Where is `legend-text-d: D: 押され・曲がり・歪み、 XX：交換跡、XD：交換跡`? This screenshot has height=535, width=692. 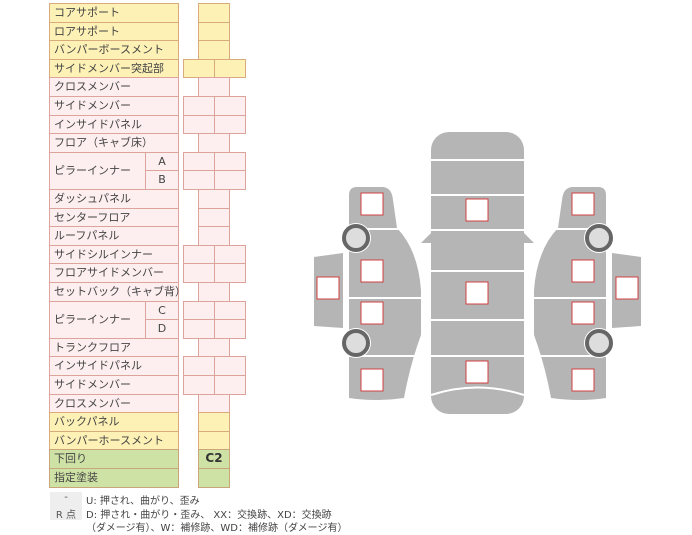
legend-text-d: D: 押され・曲がり・歪み、 XX：交換跡、XD：交換跡 is located at coordinates (209, 515).